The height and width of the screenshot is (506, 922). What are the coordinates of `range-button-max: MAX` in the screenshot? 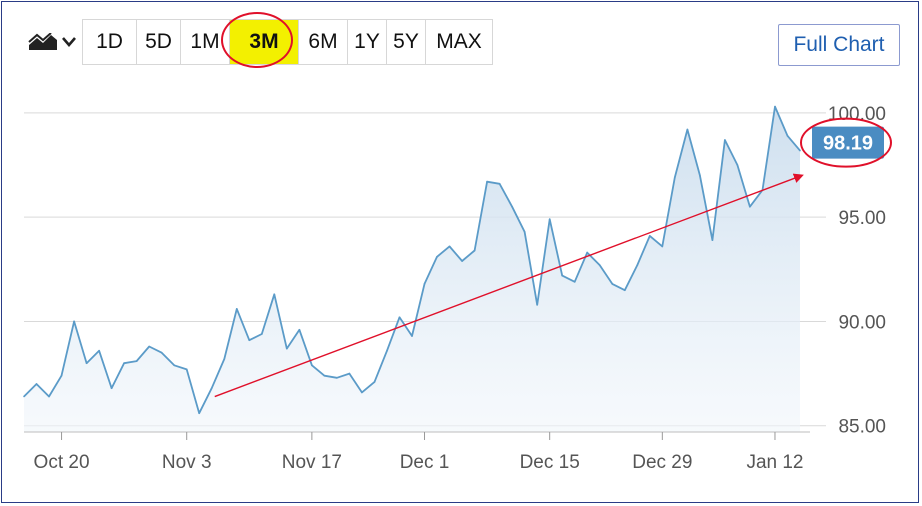 It's located at (459, 42).